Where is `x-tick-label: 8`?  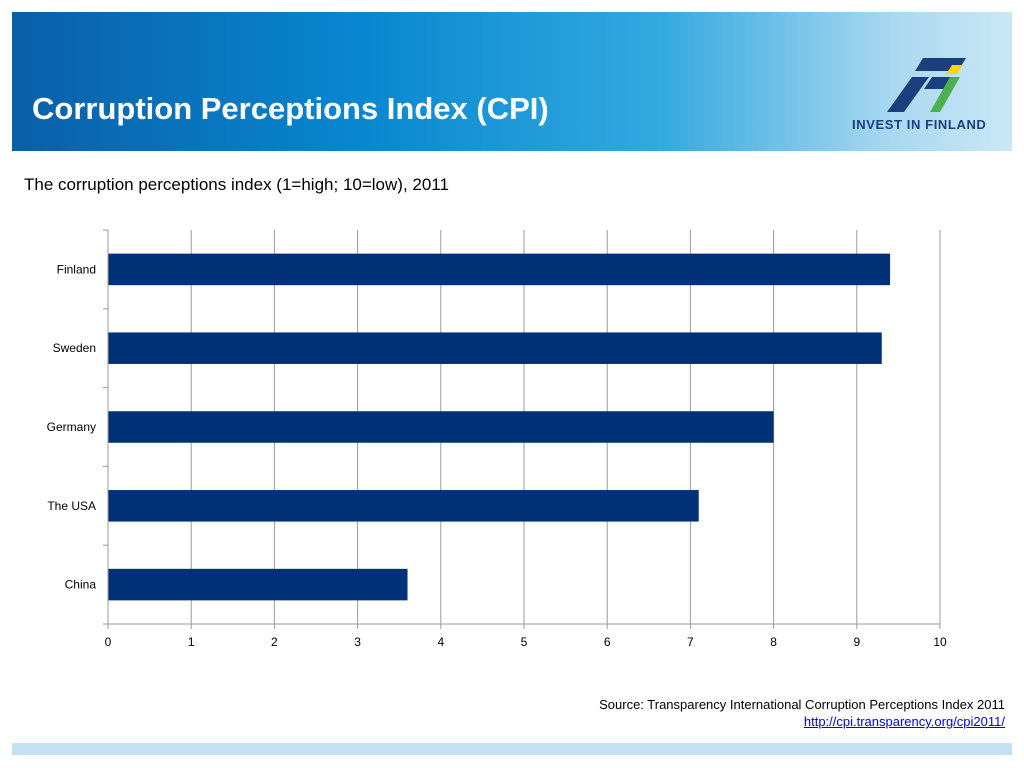
x-tick-label: 8 is located at coordinates (773, 642).